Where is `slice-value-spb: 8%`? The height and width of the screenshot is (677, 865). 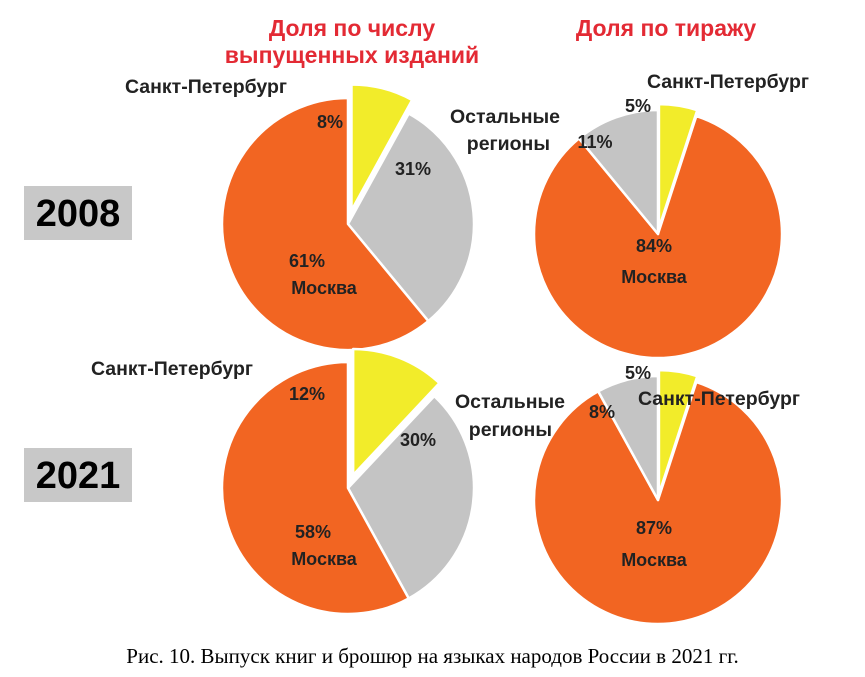 slice-value-spb: 8% is located at coordinates (330, 122).